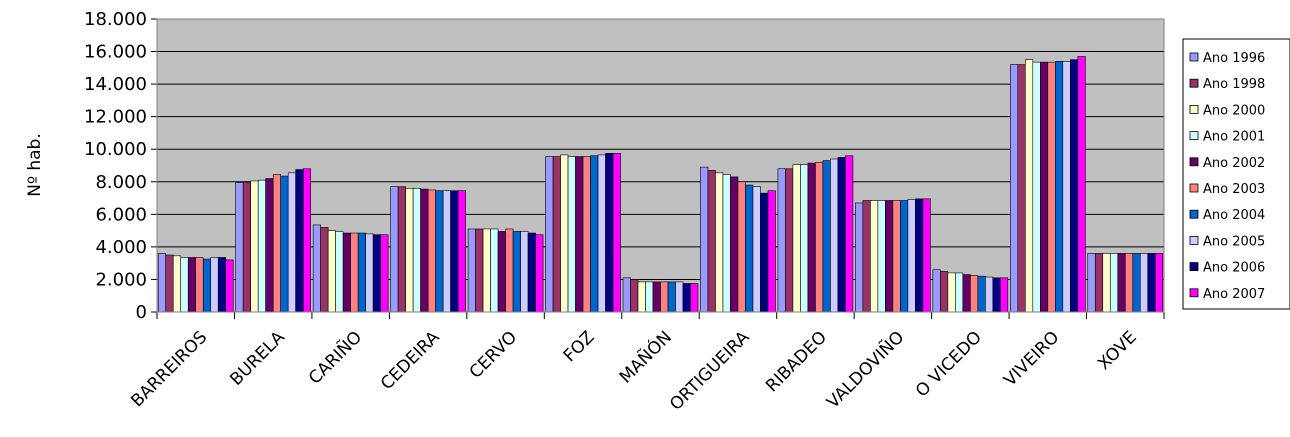  What do you see at coordinates (121, 279) in the screenshot?
I see `y-tick-label: 2.000` at bounding box center [121, 279].